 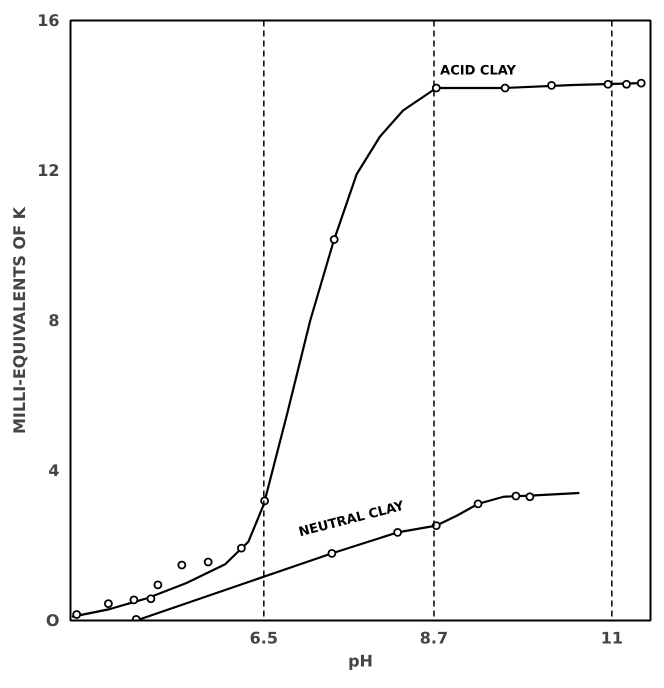 I want to click on x-tick-label: 8.7, so click(x=434, y=638).